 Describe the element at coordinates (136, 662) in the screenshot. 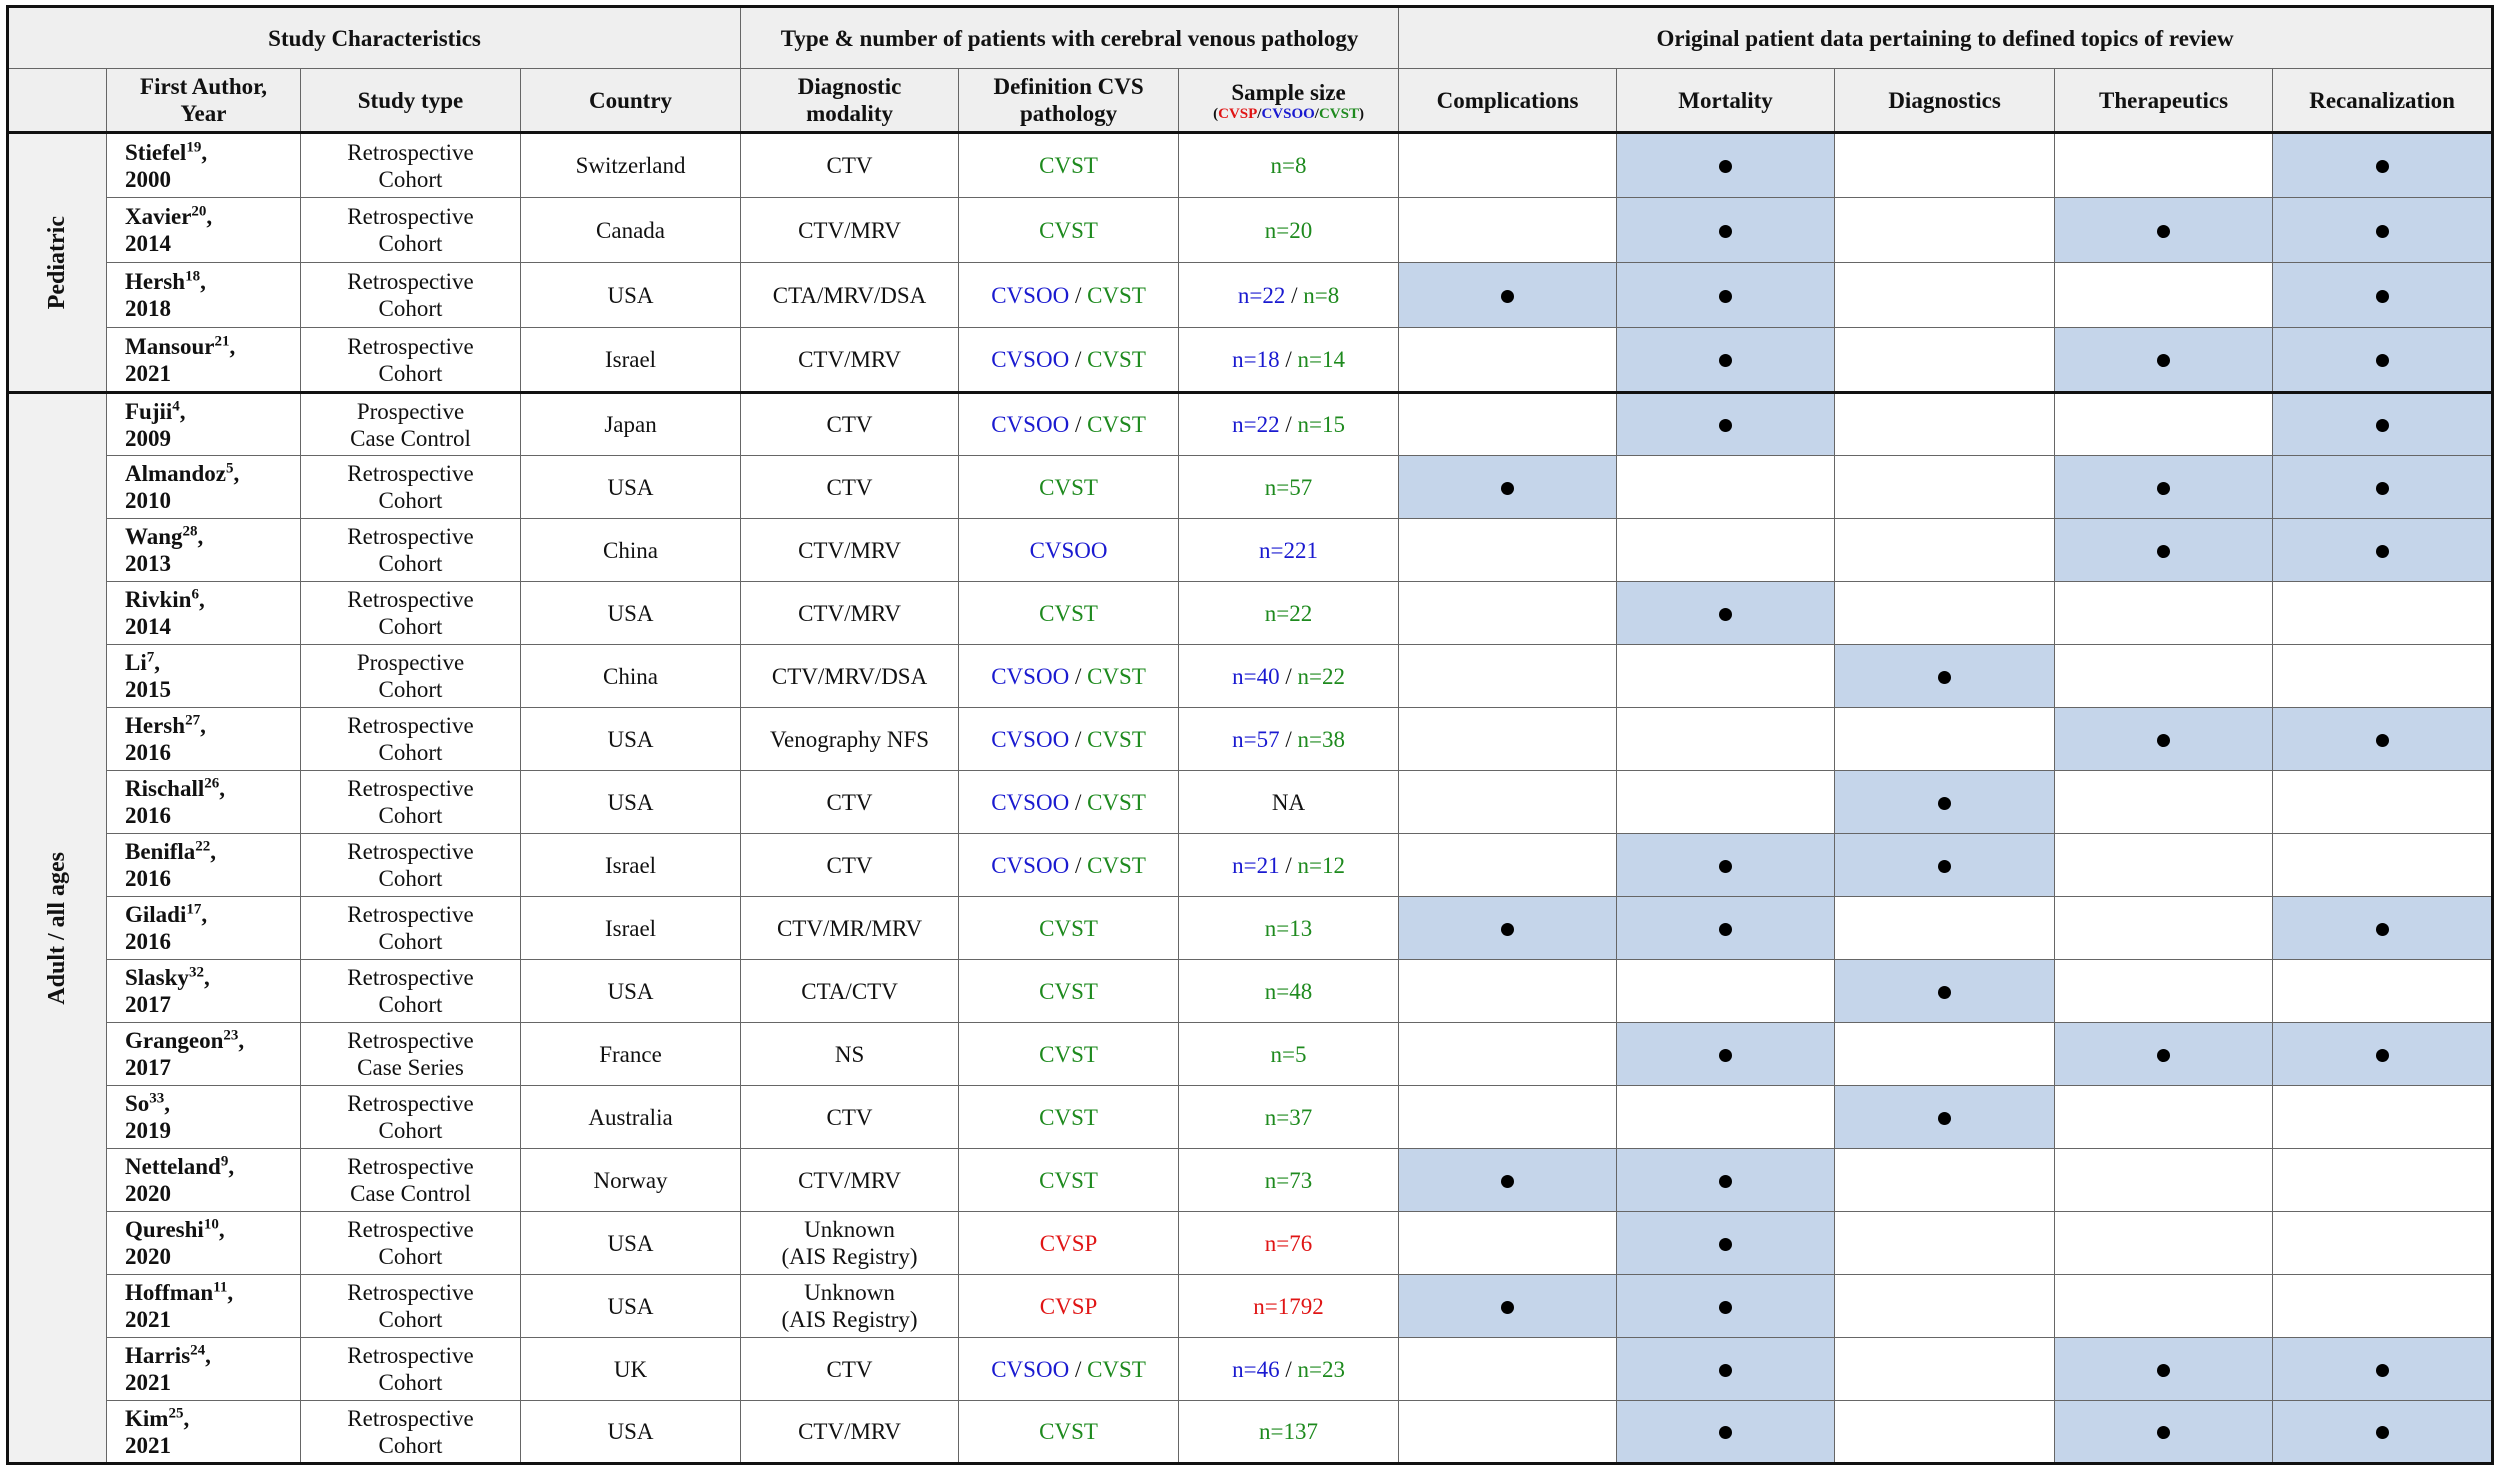

I see `author-name: Li` at that location.